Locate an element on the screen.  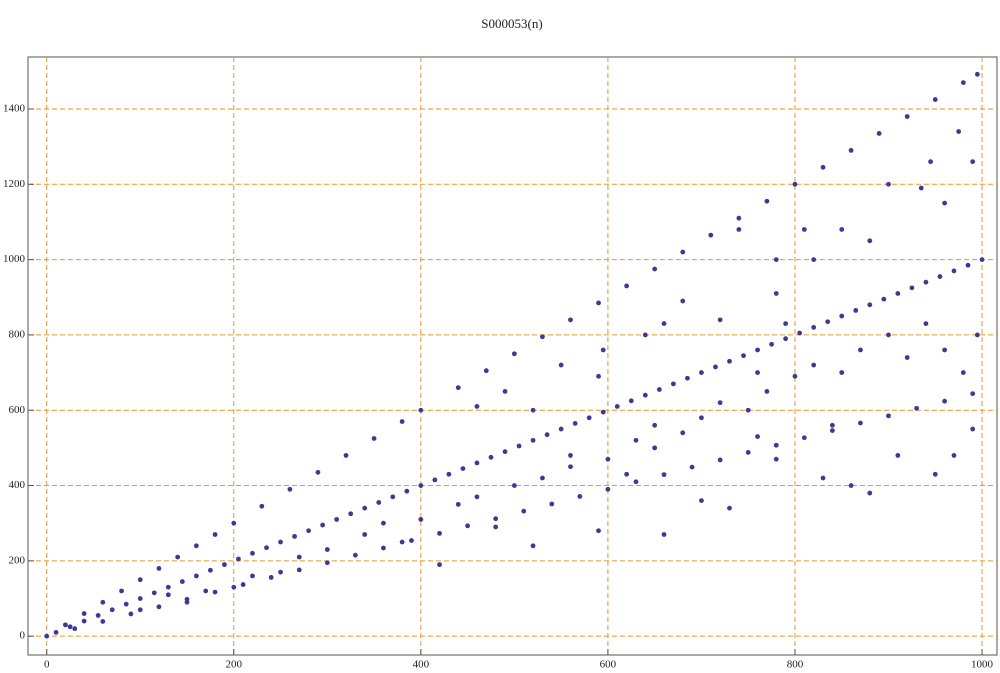
y-tick-label: 800 is located at coordinates (17, 334).